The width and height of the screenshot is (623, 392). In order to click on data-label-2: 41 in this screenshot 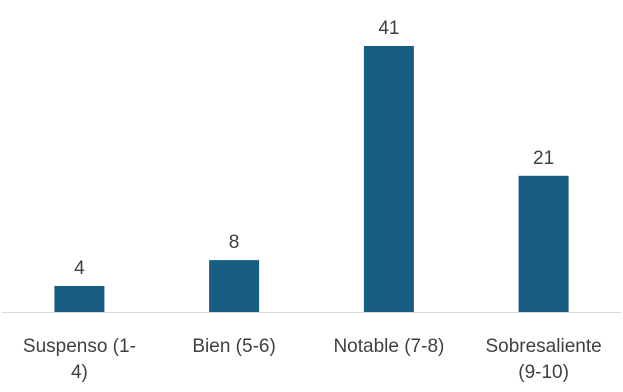, I will do `click(388, 28)`.